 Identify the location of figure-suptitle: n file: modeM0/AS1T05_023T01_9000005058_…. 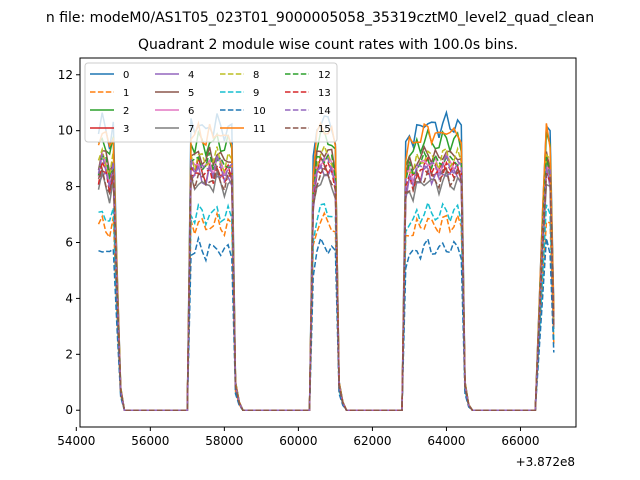
(320, 18).